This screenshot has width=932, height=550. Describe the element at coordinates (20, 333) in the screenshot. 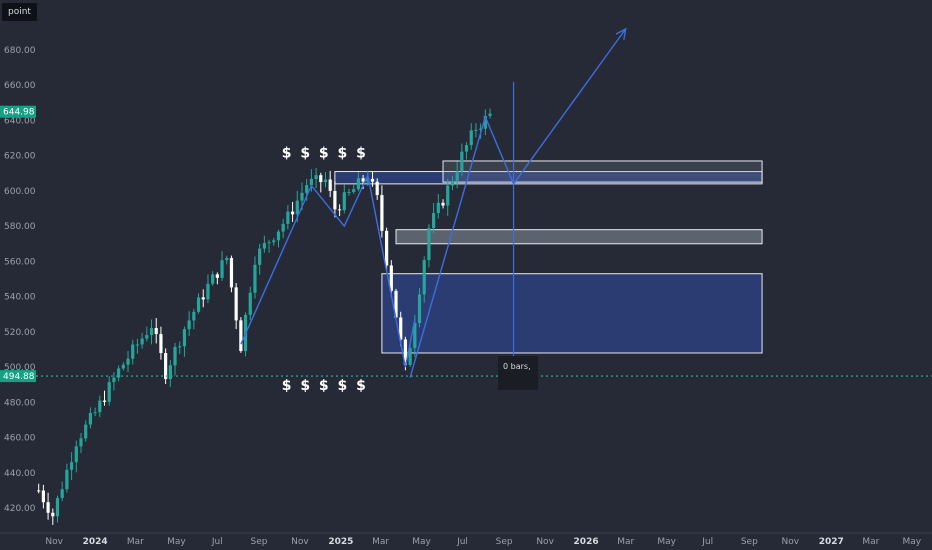

I see `y-tick-label: 520.00` at that location.